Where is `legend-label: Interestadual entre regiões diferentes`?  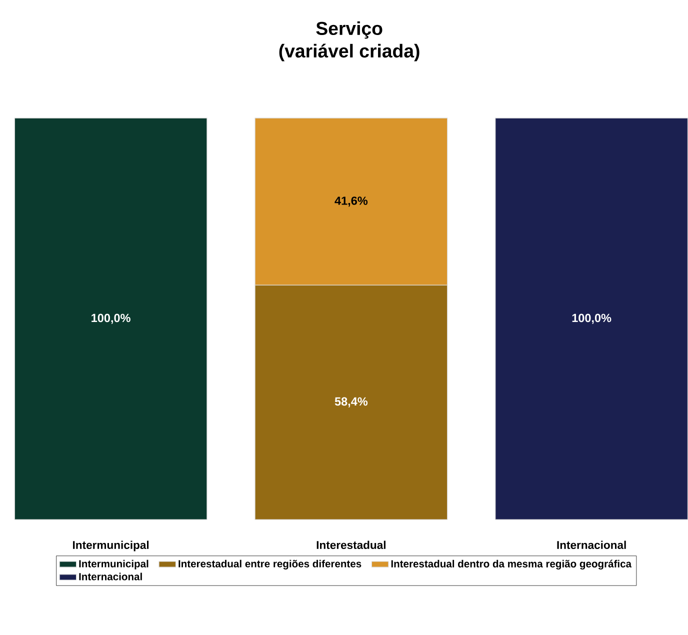 legend-label: Interestadual entre regiões diferentes is located at coordinates (270, 565).